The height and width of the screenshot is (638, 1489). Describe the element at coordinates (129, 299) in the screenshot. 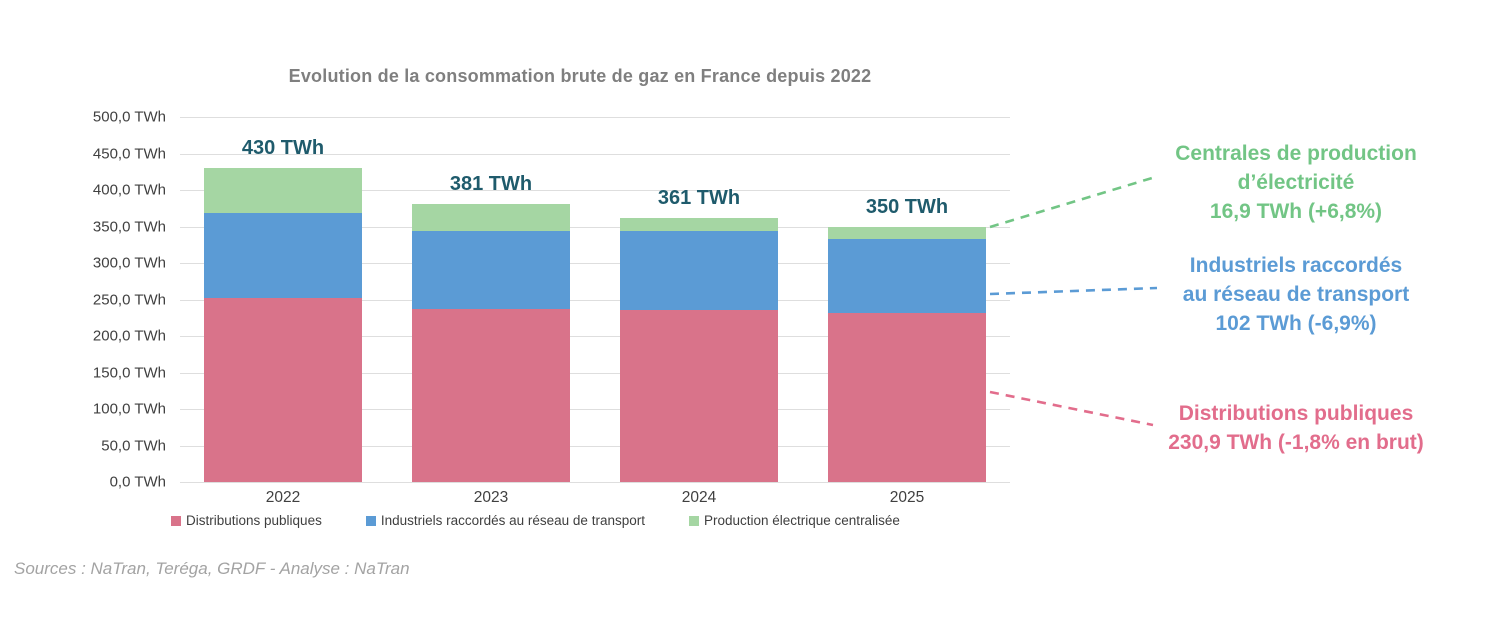

I see `y-axis-tick-label: 250,0 TWh` at that location.